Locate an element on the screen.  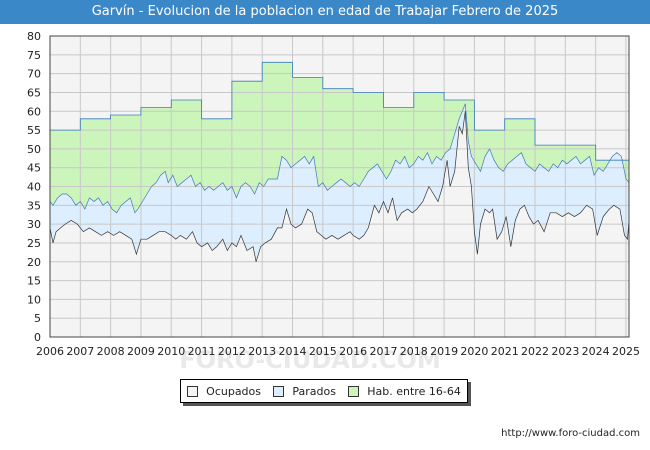
x-tick-label: 2025 is located at coordinates (626, 351).